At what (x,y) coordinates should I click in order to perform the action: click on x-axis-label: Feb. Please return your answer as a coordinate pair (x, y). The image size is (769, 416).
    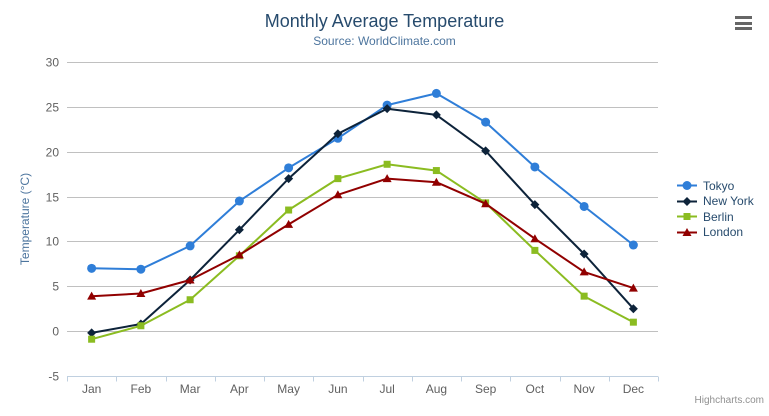
    Looking at the image, I should click on (141, 389).